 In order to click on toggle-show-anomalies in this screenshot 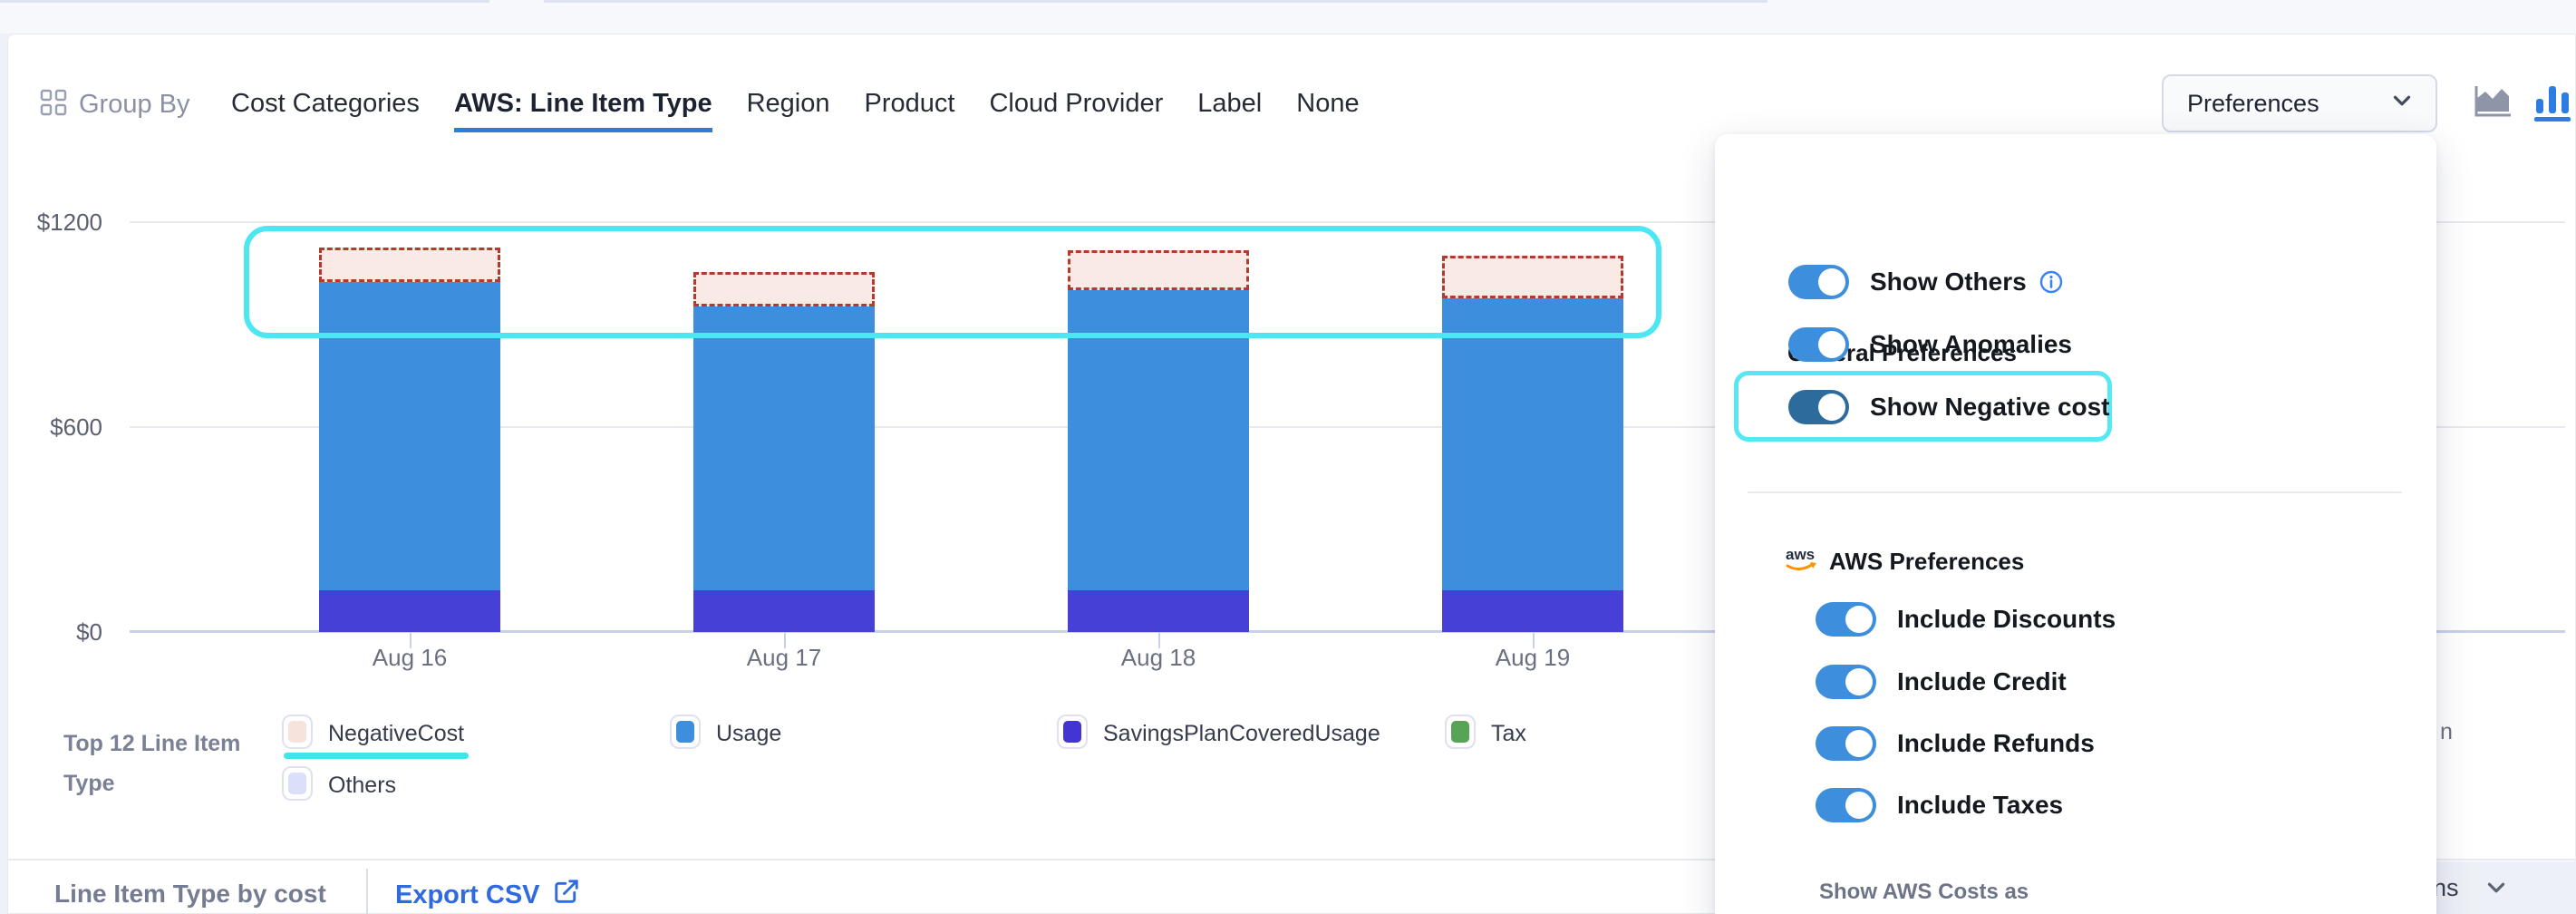, I will do `click(1818, 344)`.